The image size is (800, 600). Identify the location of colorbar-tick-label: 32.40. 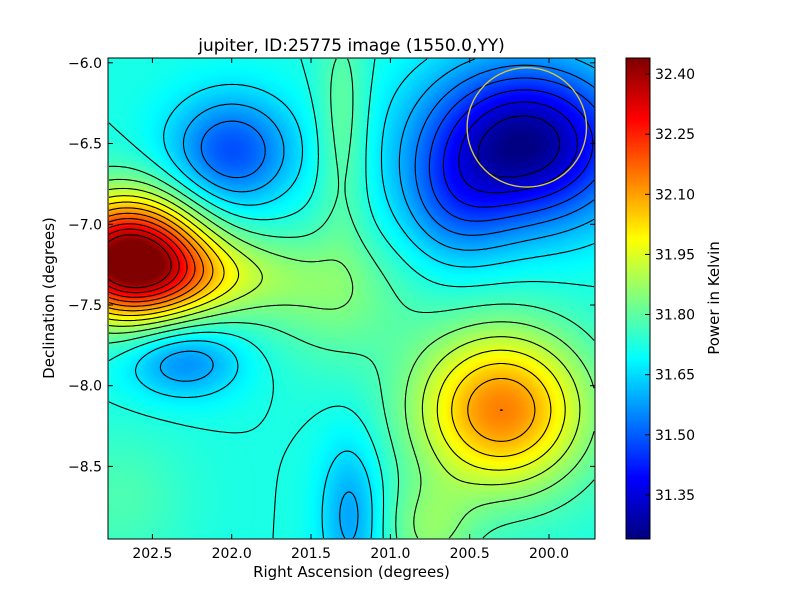
(675, 75).